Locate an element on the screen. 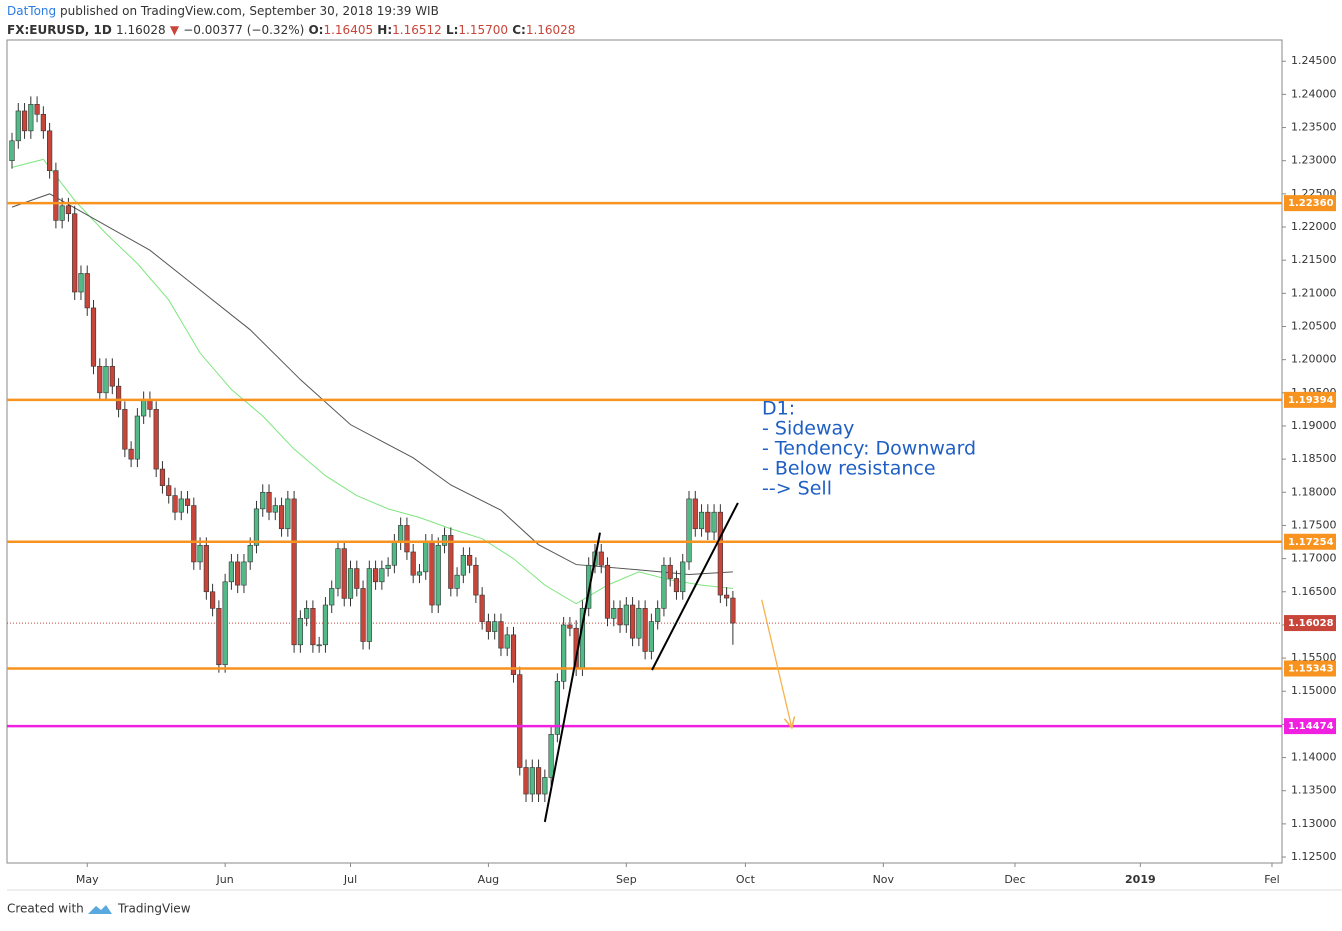 This screenshot has height=931, width=1342. y-tick-label: 1.13500 is located at coordinates (1314, 790).